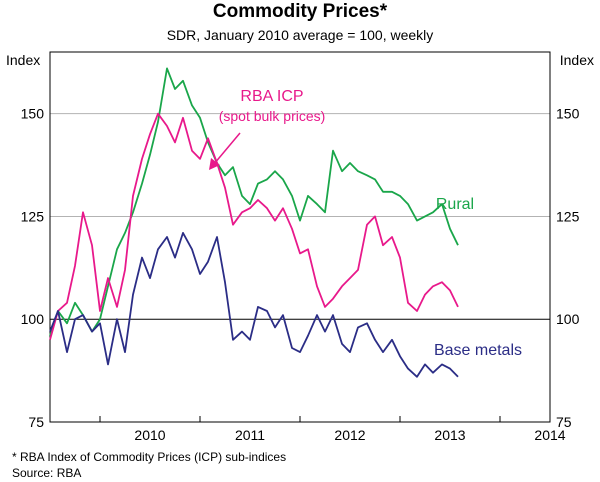 The width and height of the screenshot is (600, 482). What do you see at coordinates (300, 11) in the screenshot?
I see `chart-title: Commodity Prices*` at bounding box center [300, 11].